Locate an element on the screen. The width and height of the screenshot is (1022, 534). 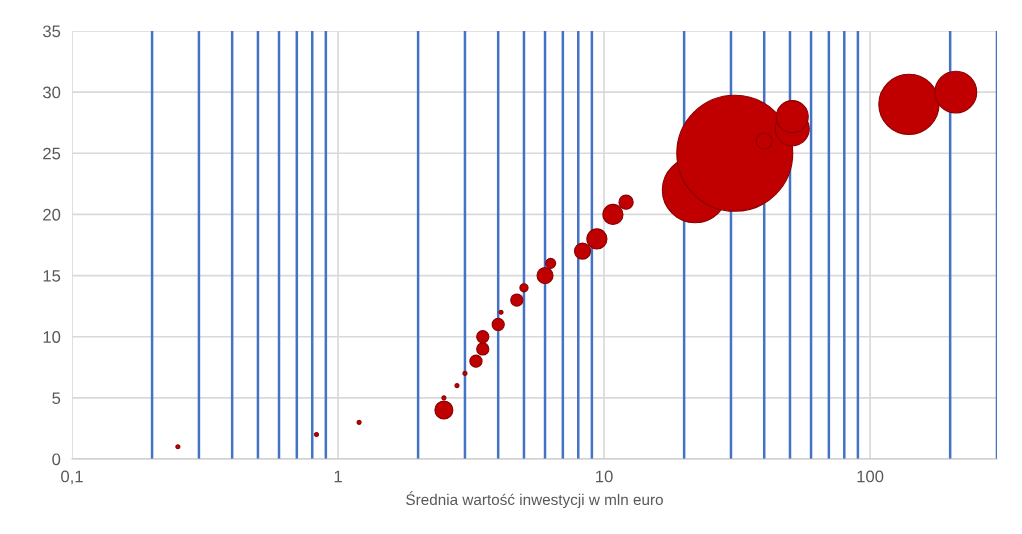
y-tick-label: 0 is located at coordinates (56, 459).